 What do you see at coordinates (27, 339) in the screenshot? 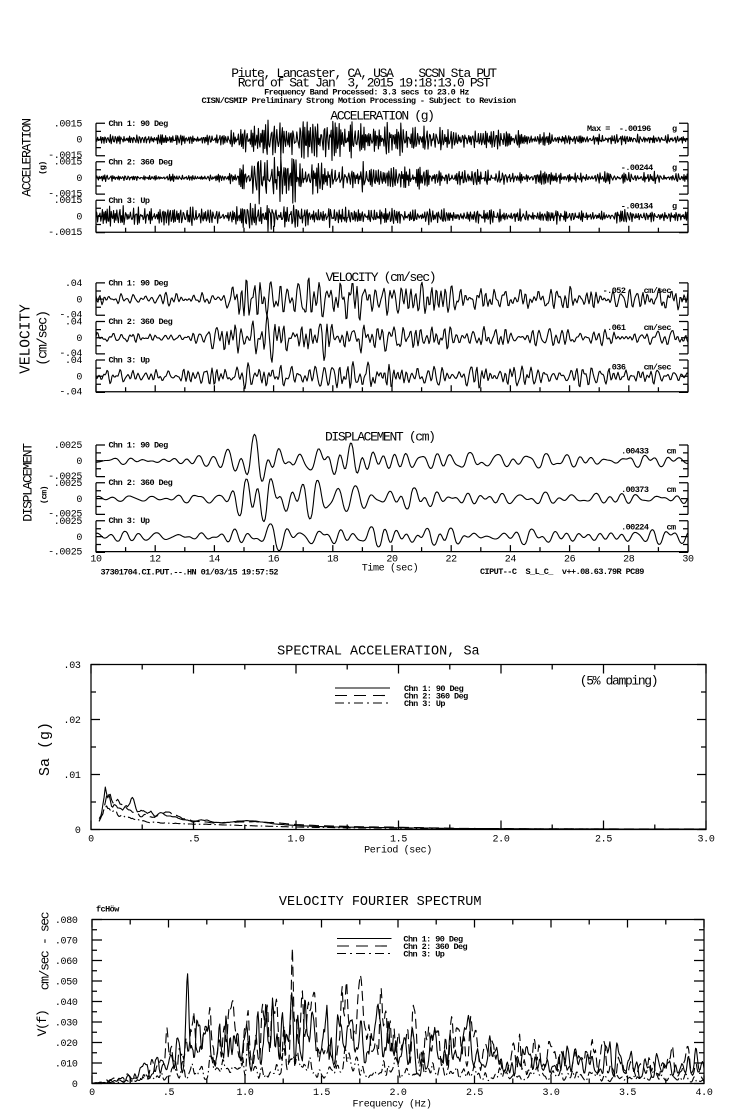
I see `svg-text: VELOCITY` at bounding box center [27, 339].